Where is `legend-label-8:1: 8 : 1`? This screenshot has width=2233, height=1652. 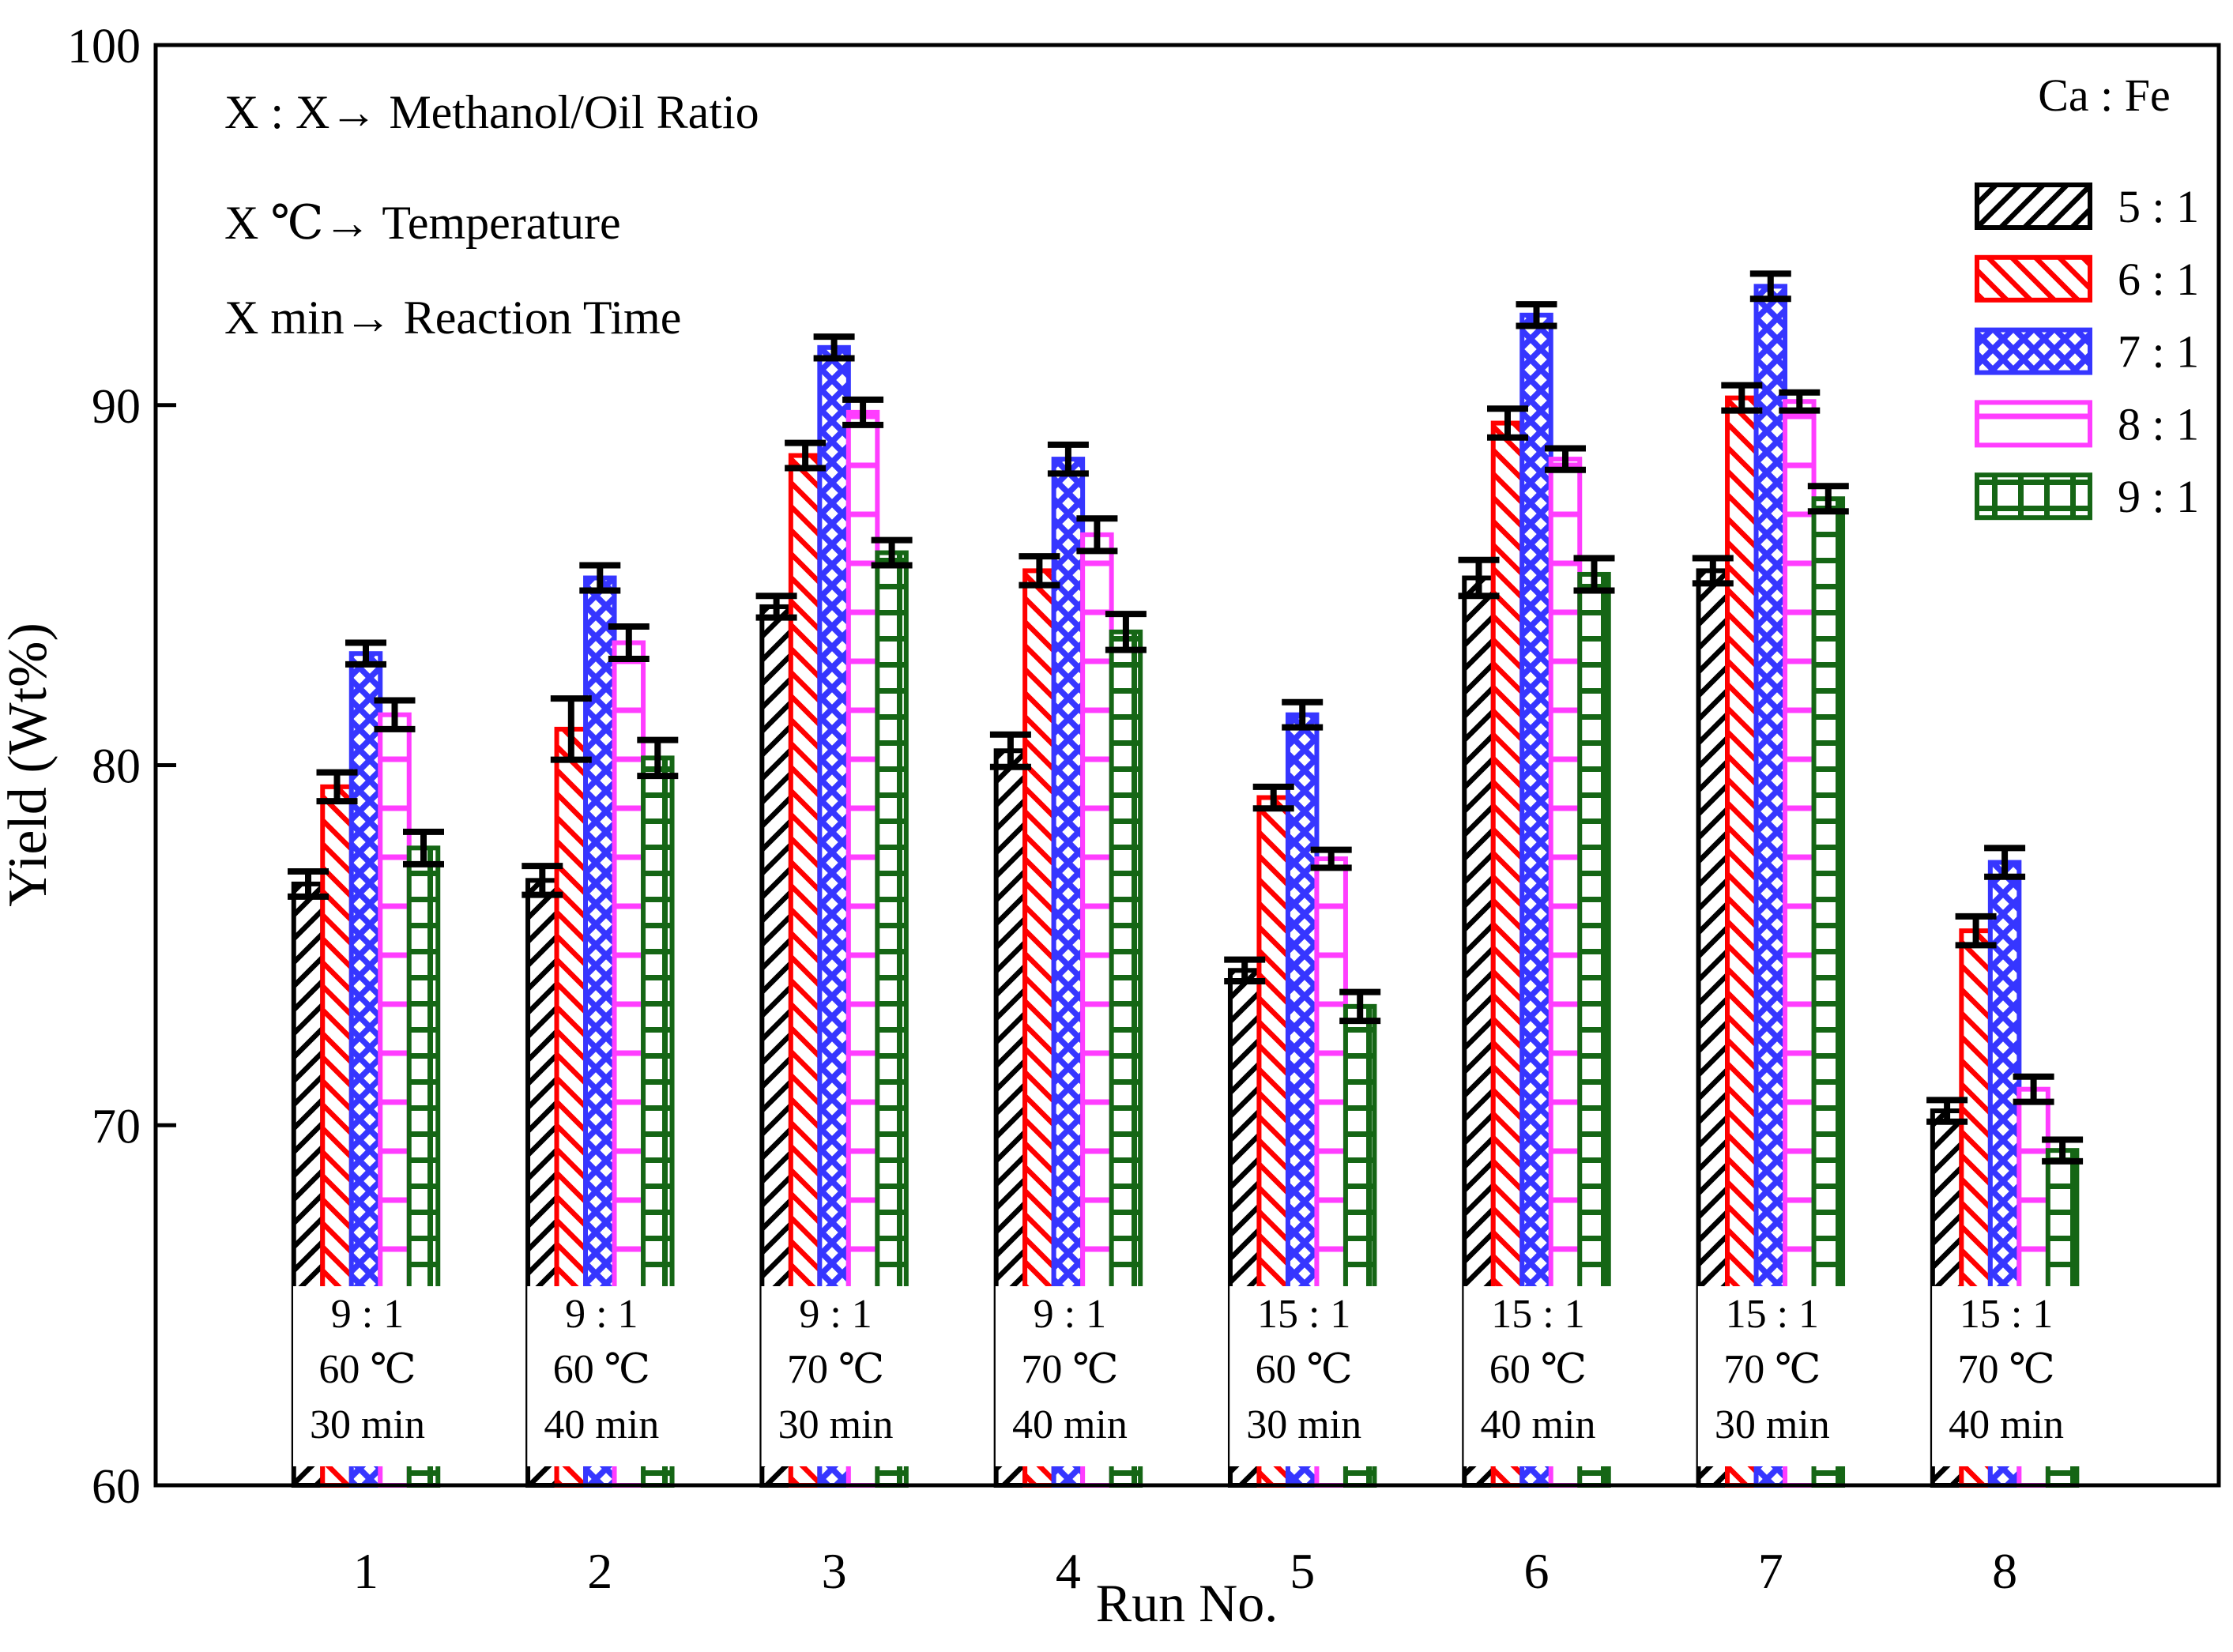
legend-label-8:1: 8 : 1 is located at coordinates (2158, 424).